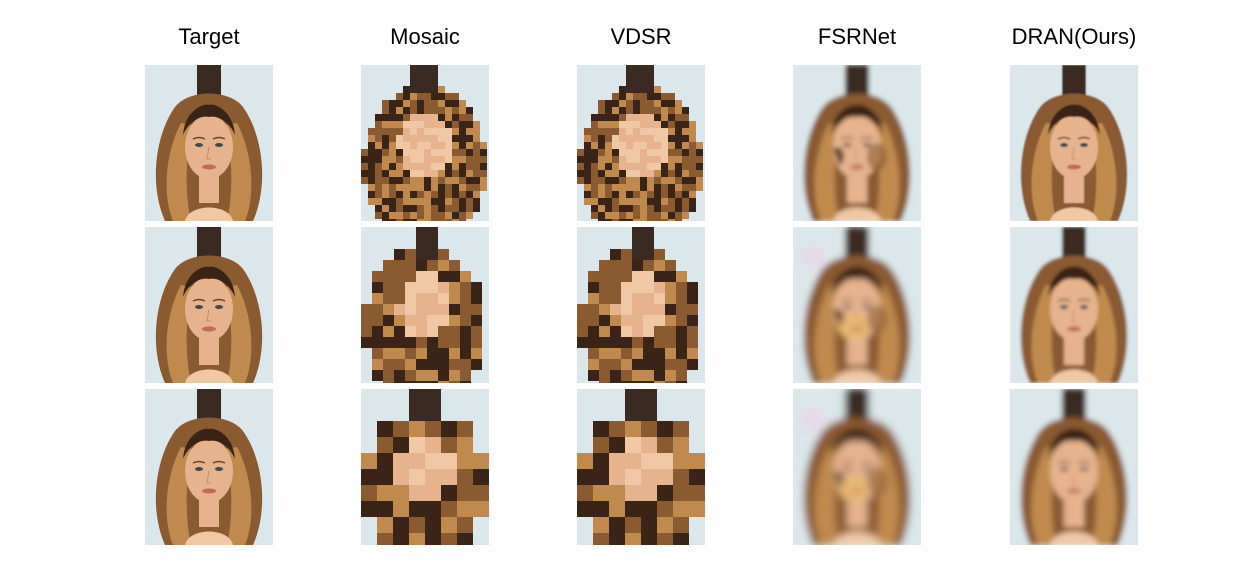  What do you see at coordinates (209, 37) in the screenshot?
I see `column-header-target: Target` at bounding box center [209, 37].